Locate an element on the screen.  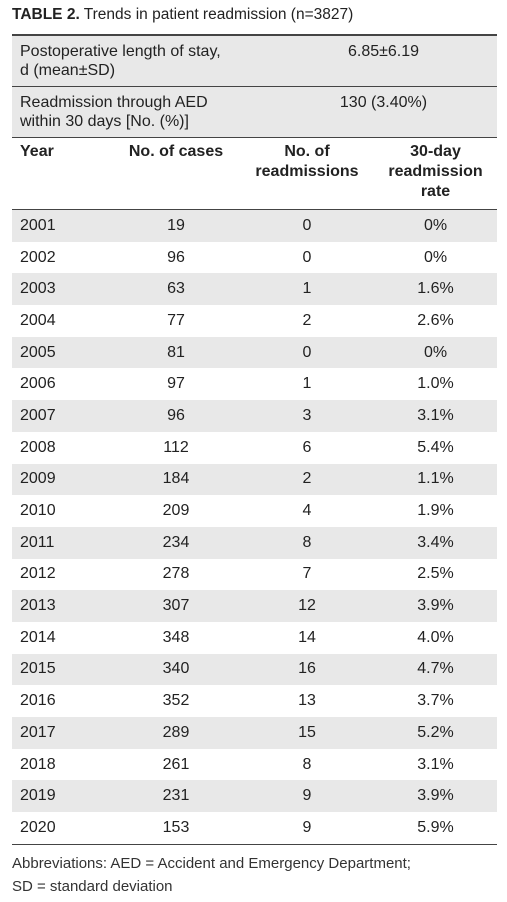
table-cell: 3 is located at coordinates (307, 415).